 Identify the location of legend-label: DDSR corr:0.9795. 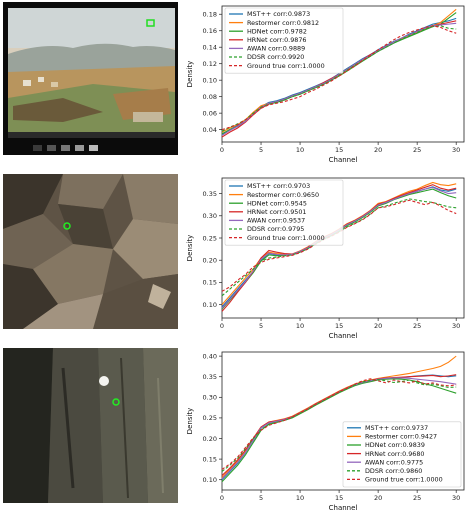
(275, 229).